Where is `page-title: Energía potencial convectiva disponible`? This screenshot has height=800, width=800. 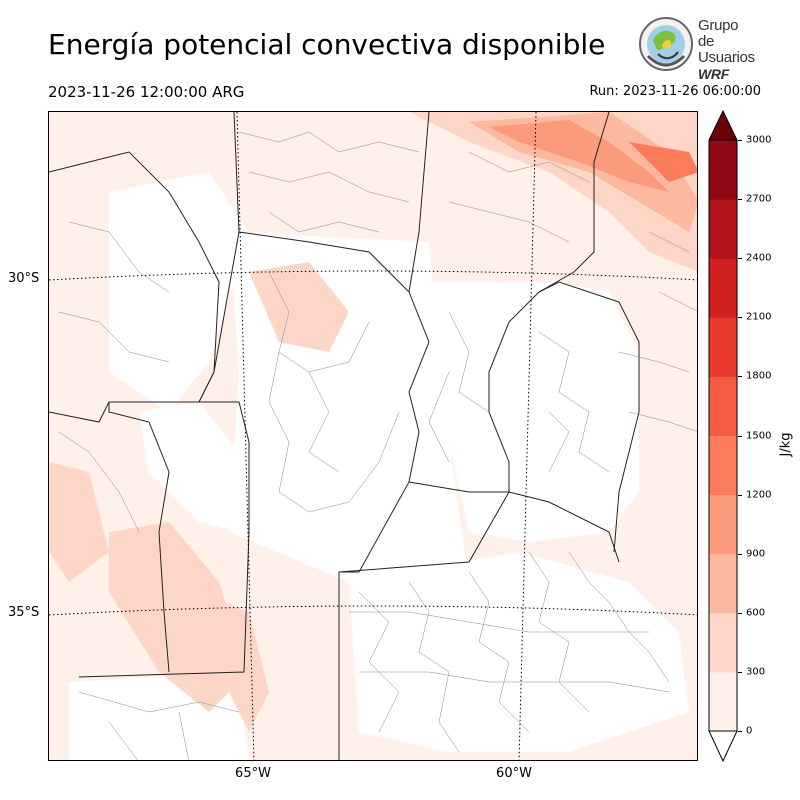 page-title: Energía potencial convectiva disponible is located at coordinates (327, 44).